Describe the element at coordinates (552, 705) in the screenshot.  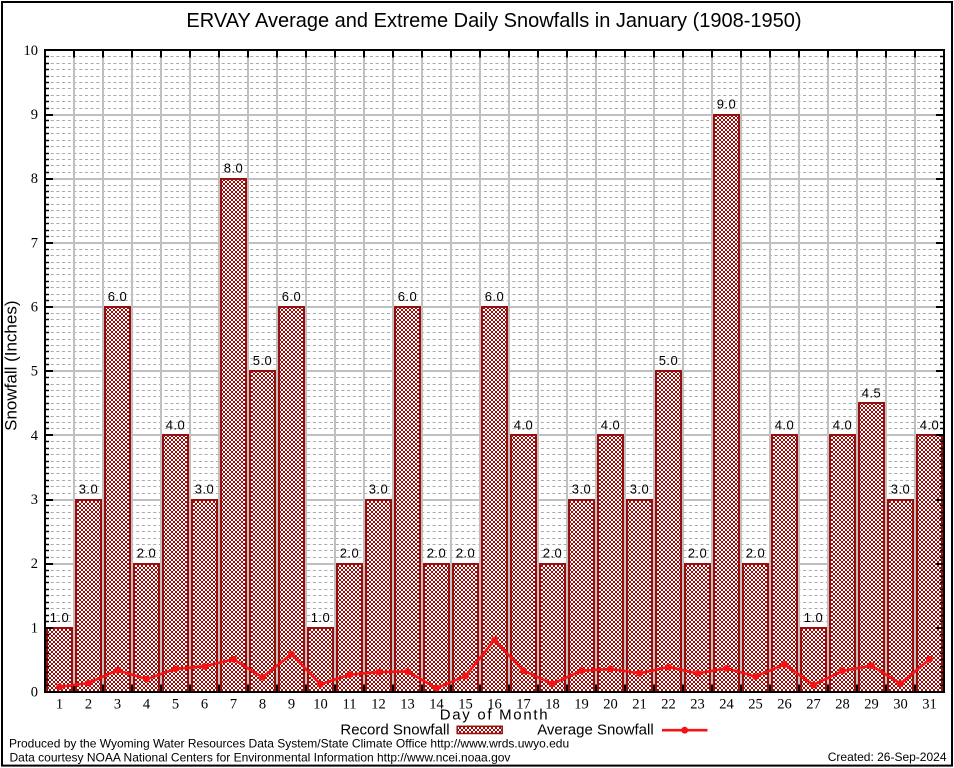
I see `svg-text: 18` at that location.